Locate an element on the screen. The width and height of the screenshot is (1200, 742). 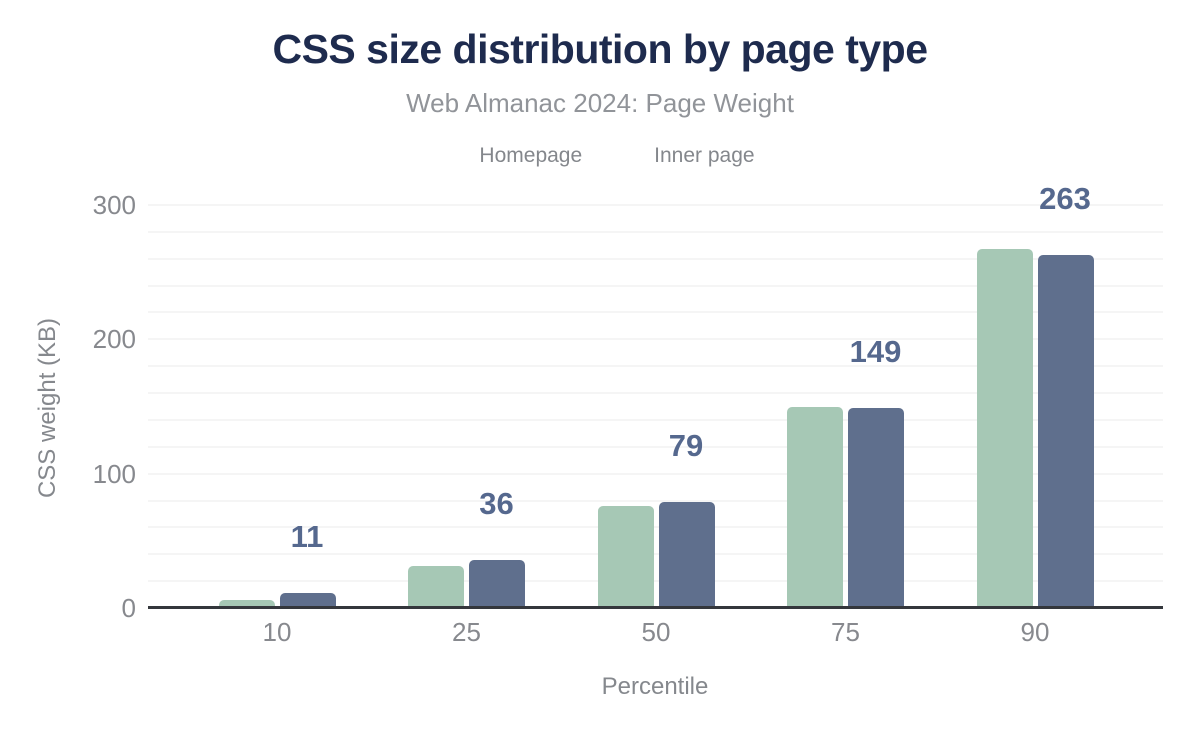
x-tick-label-p25: 25 is located at coordinates (466, 632).